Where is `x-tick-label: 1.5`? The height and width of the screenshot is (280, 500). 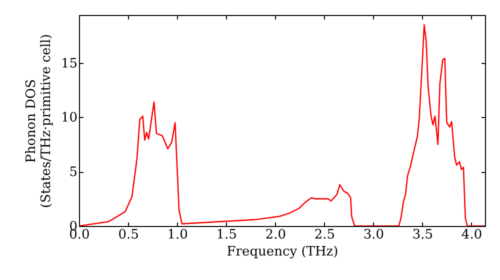 x-tick-label: 1.5 is located at coordinates (226, 235).